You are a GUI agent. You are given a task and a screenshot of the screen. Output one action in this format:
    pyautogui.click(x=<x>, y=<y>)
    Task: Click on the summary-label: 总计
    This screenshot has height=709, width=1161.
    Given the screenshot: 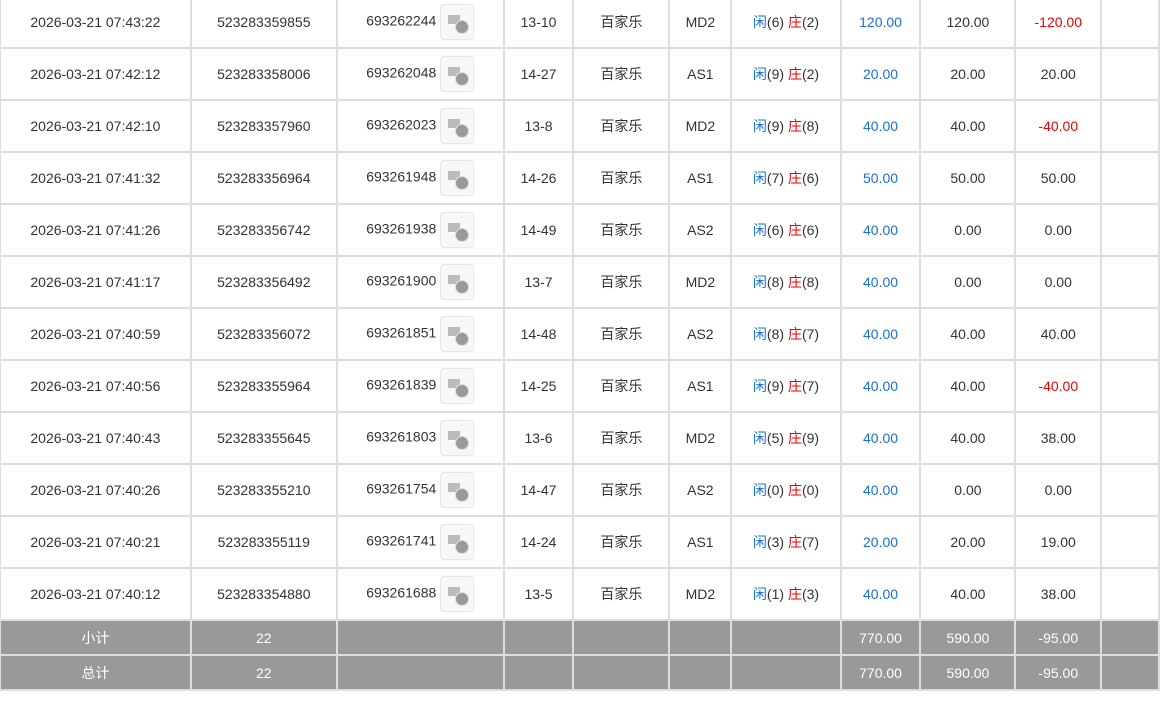 What is the action you would take?
    pyautogui.click(x=96, y=672)
    